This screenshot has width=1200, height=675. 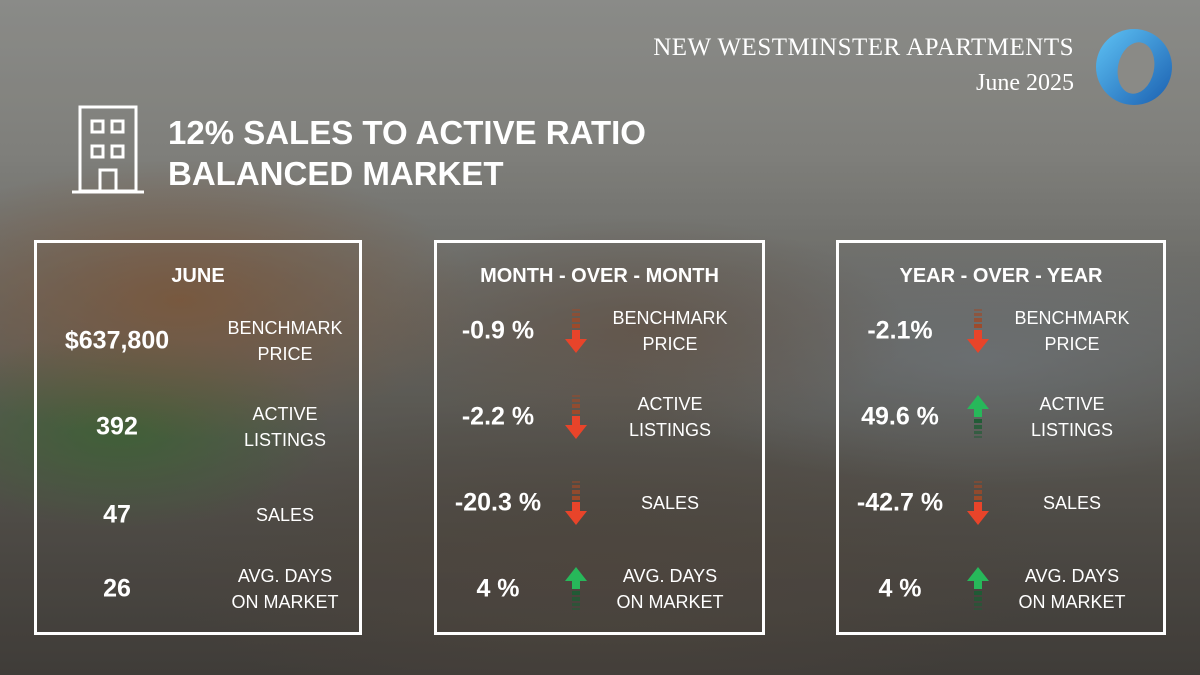 What do you see at coordinates (498, 330) in the screenshot?
I see `stat-value: -0.9 %` at bounding box center [498, 330].